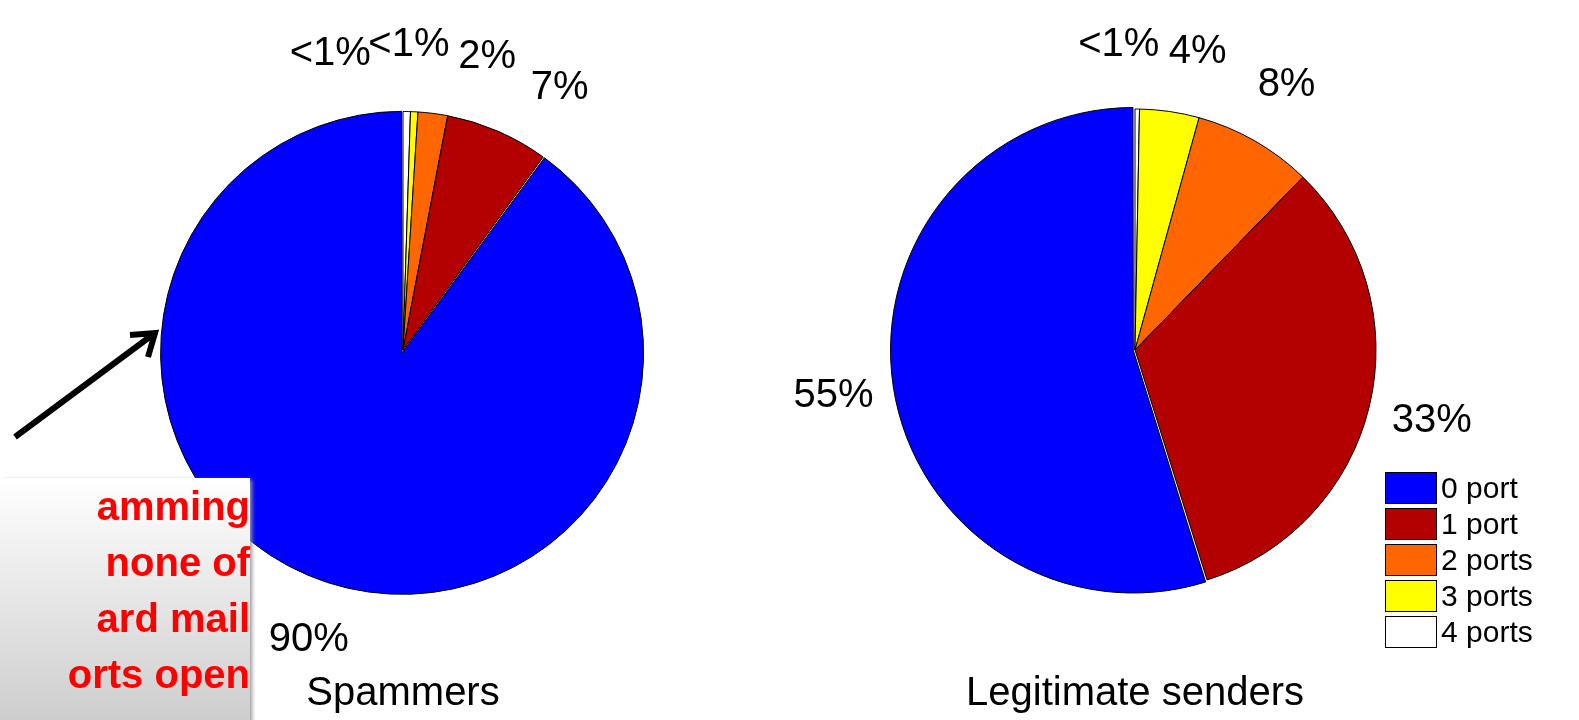 Image resolution: width=1579 pixels, height=720 pixels. I want to click on text: Legitimate senders, so click(1135, 691).